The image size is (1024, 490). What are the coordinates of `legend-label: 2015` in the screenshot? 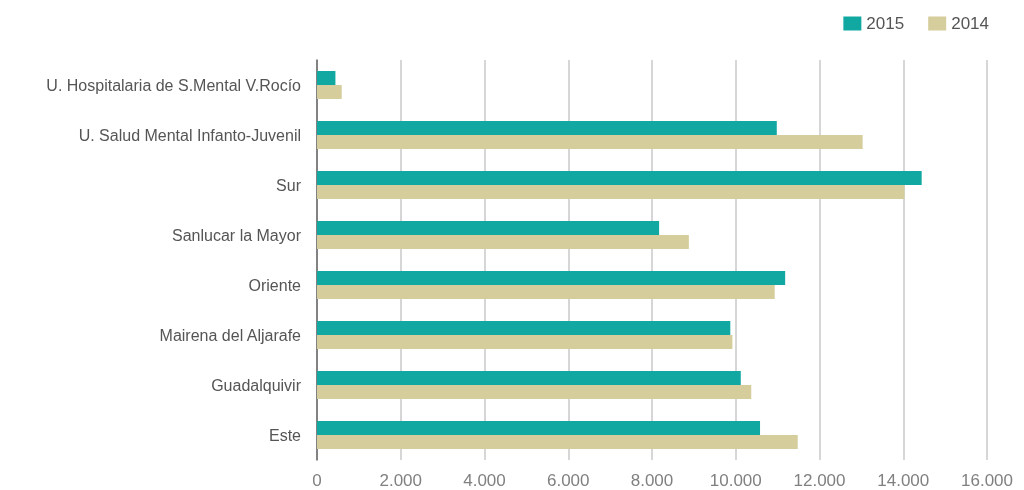 It's located at (885, 23).